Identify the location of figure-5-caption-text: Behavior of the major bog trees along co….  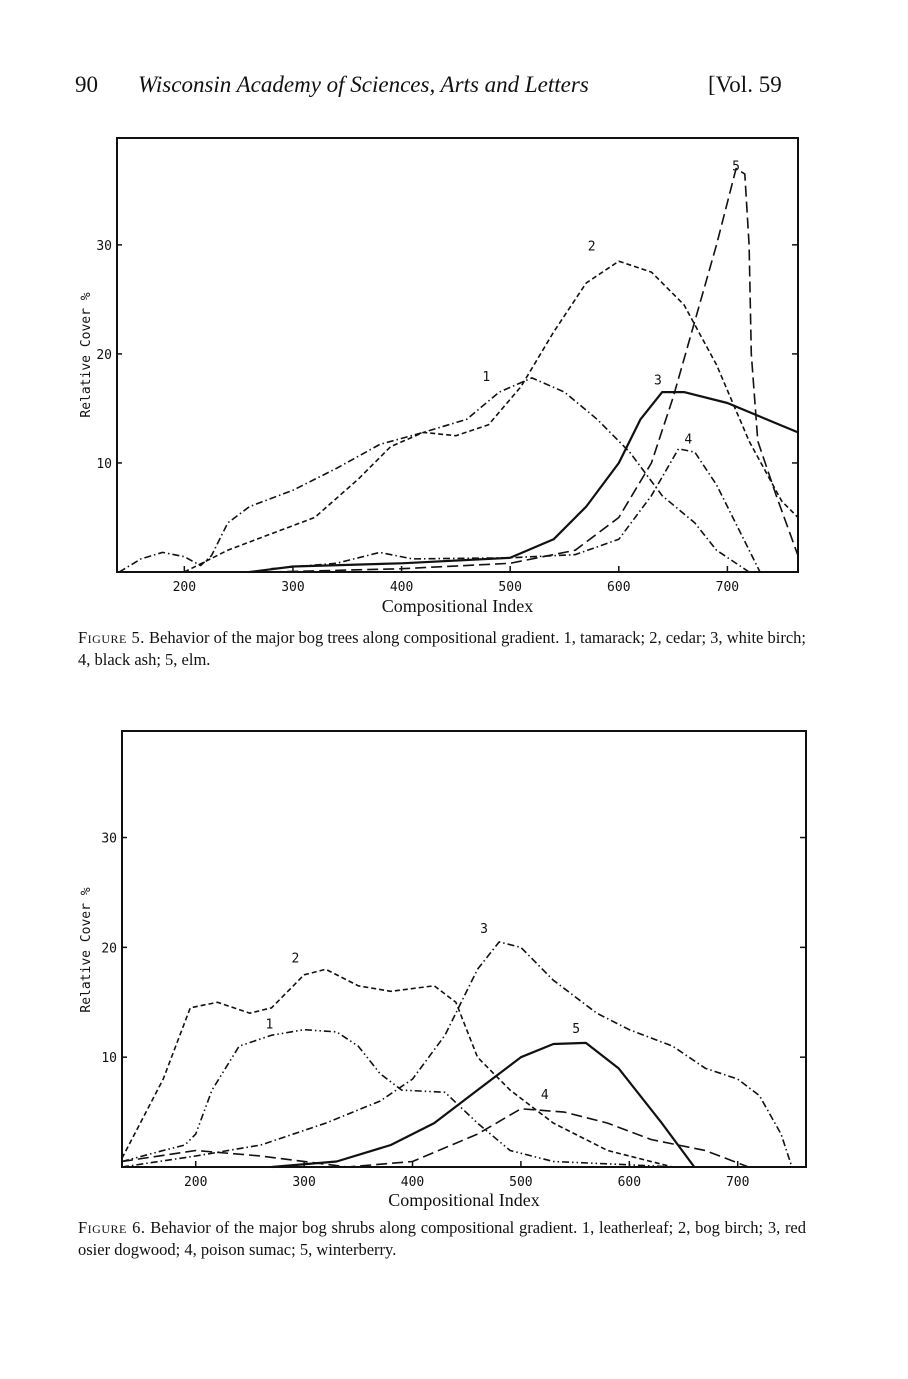
(442, 648).